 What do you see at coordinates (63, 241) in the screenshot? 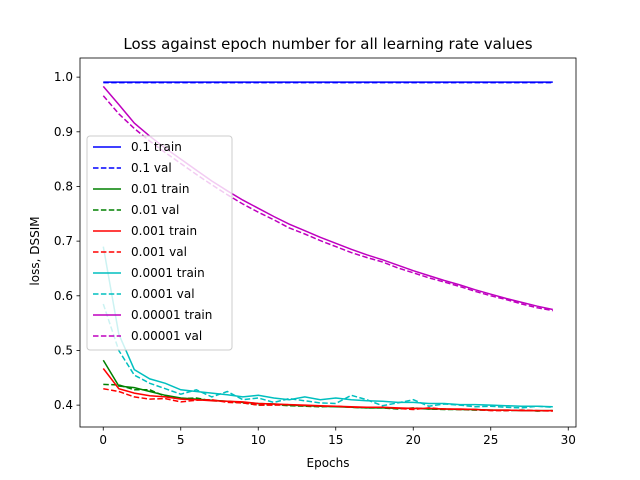
I see `y-tick-label: 0.7` at bounding box center [63, 241].